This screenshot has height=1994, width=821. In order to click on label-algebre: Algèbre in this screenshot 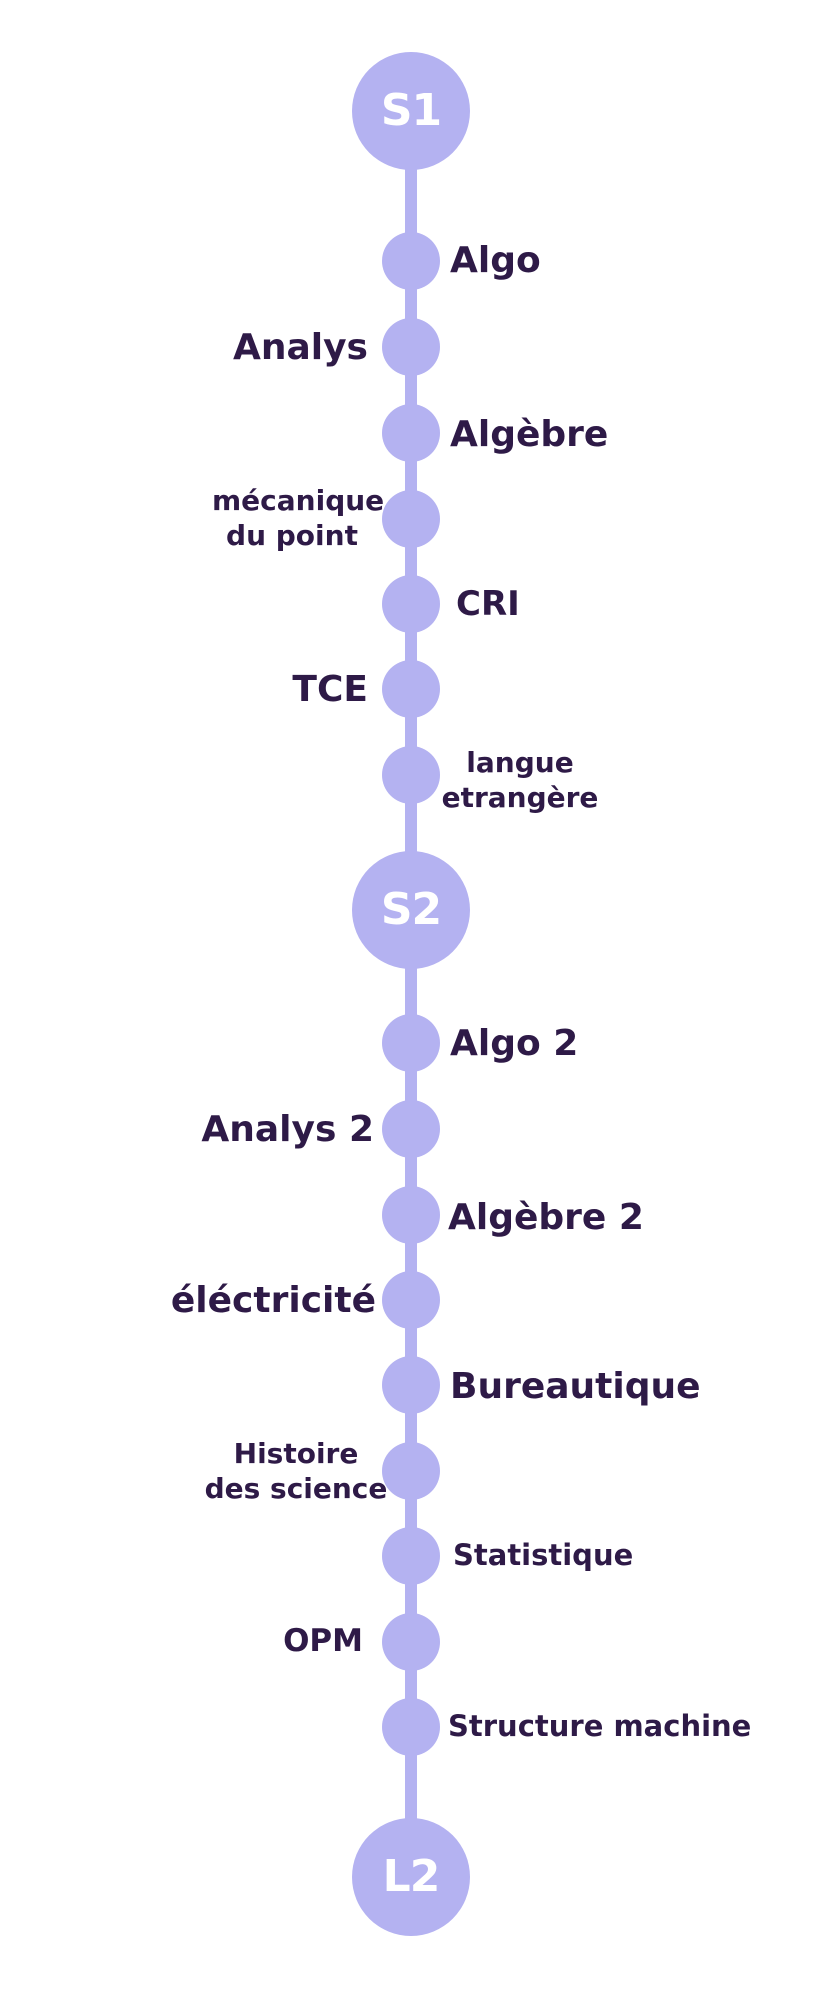, I will do `click(529, 434)`.